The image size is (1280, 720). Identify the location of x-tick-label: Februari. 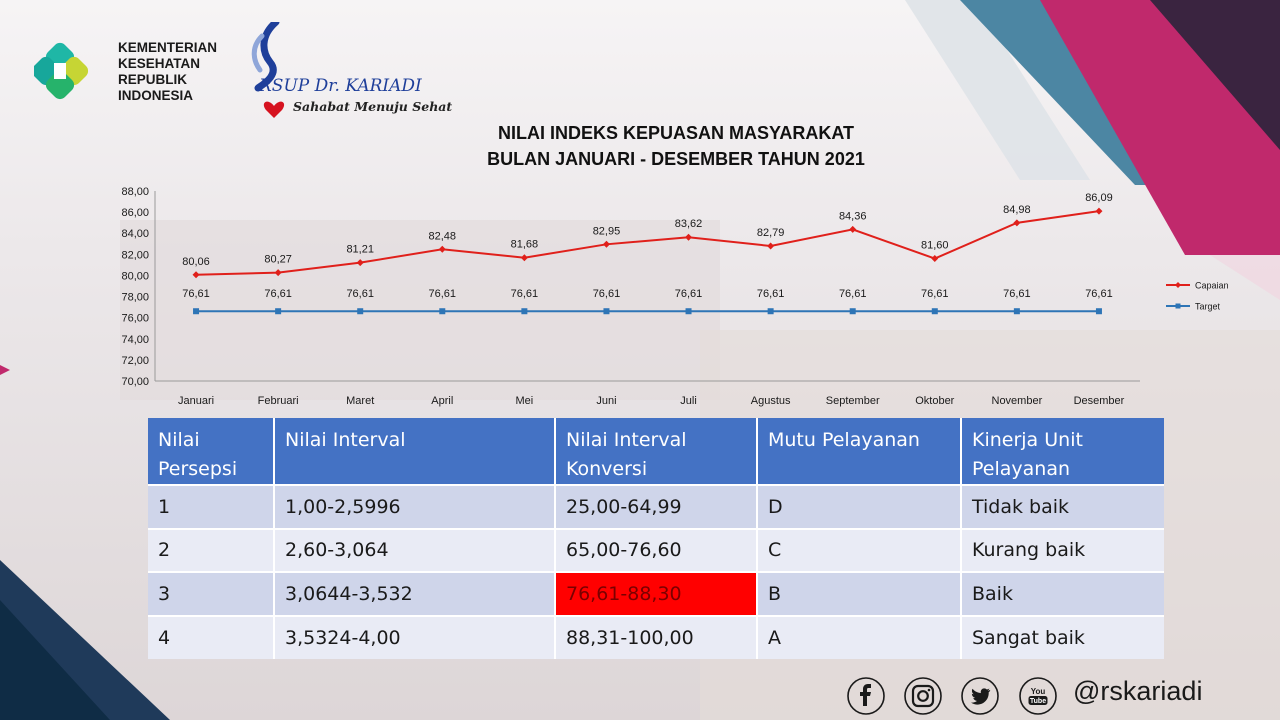
(278, 401).